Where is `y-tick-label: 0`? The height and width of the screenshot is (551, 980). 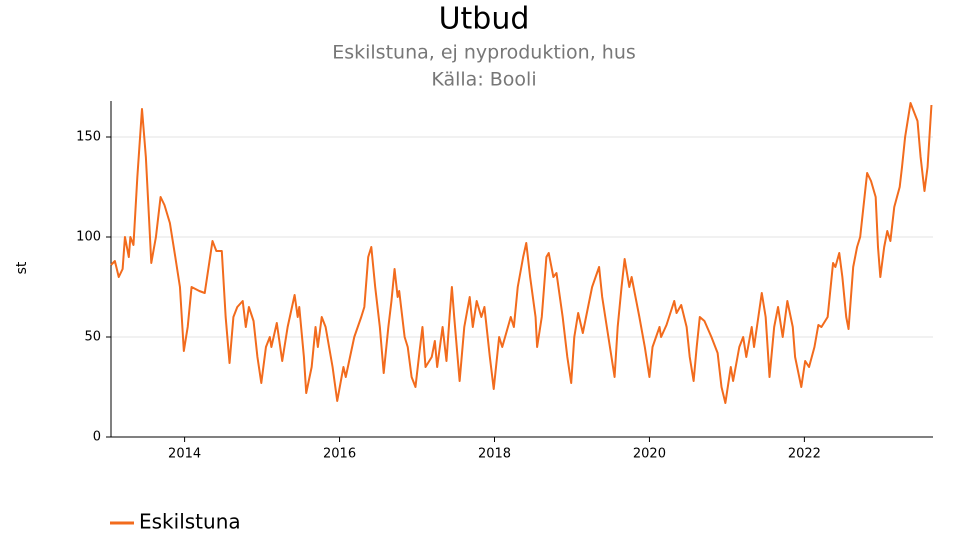 y-tick-label: 0 is located at coordinates (97, 437).